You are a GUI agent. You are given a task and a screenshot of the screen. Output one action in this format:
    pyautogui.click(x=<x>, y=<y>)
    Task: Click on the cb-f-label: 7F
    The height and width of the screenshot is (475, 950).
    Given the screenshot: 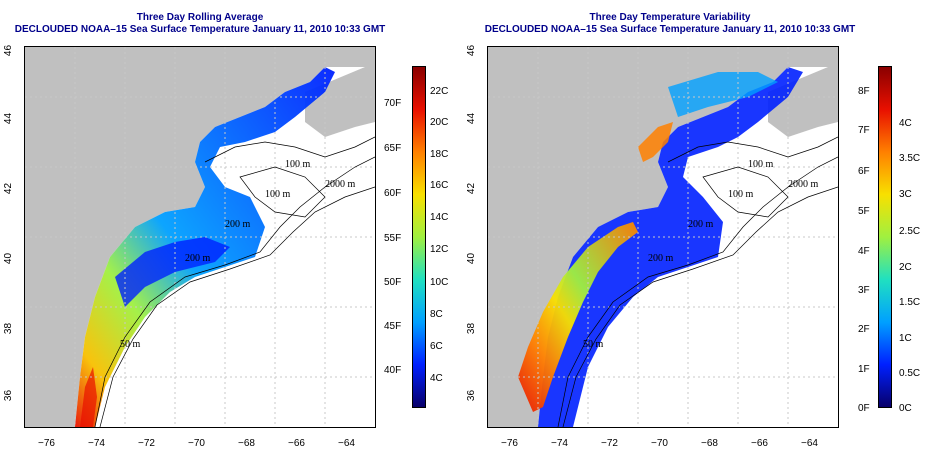 What is the action you would take?
    pyautogui.click(x=864, y=130)
    